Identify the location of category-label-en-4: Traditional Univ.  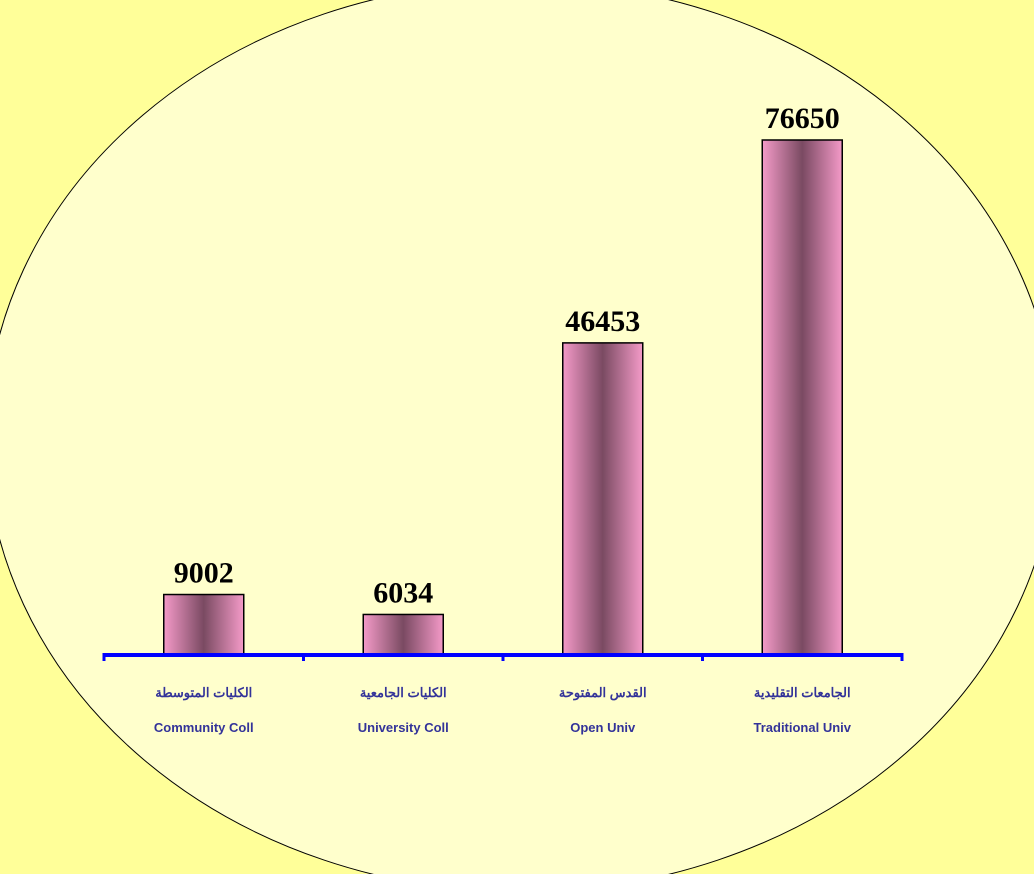
(802, 727).